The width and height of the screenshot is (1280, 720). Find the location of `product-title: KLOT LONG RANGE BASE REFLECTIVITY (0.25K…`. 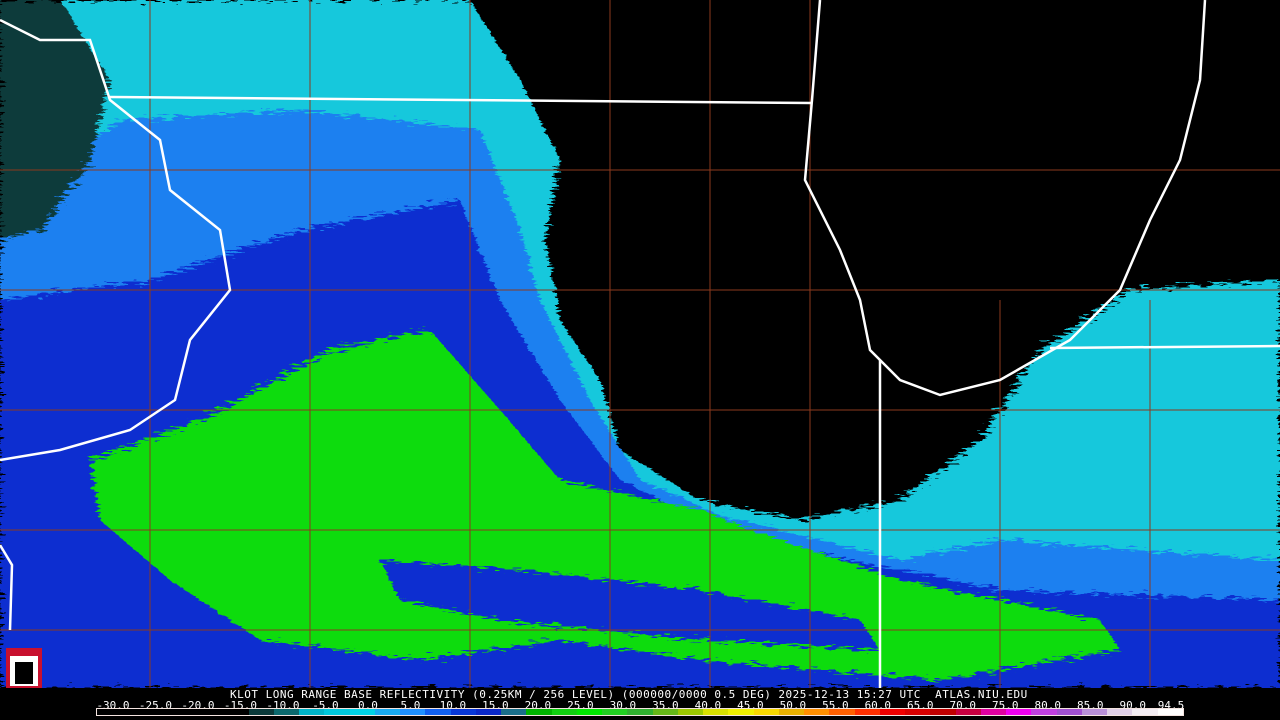

product-title: KLOT LONG RANGE BASE REFLECTIVITY (0.25K… is located at coordinates (629, 694).